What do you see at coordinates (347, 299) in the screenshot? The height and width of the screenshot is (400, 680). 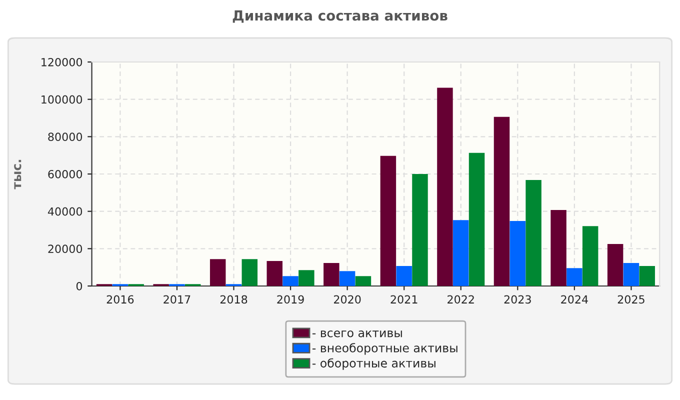 I see `x-tick-label: 2020` at bounding box center [347, 299].